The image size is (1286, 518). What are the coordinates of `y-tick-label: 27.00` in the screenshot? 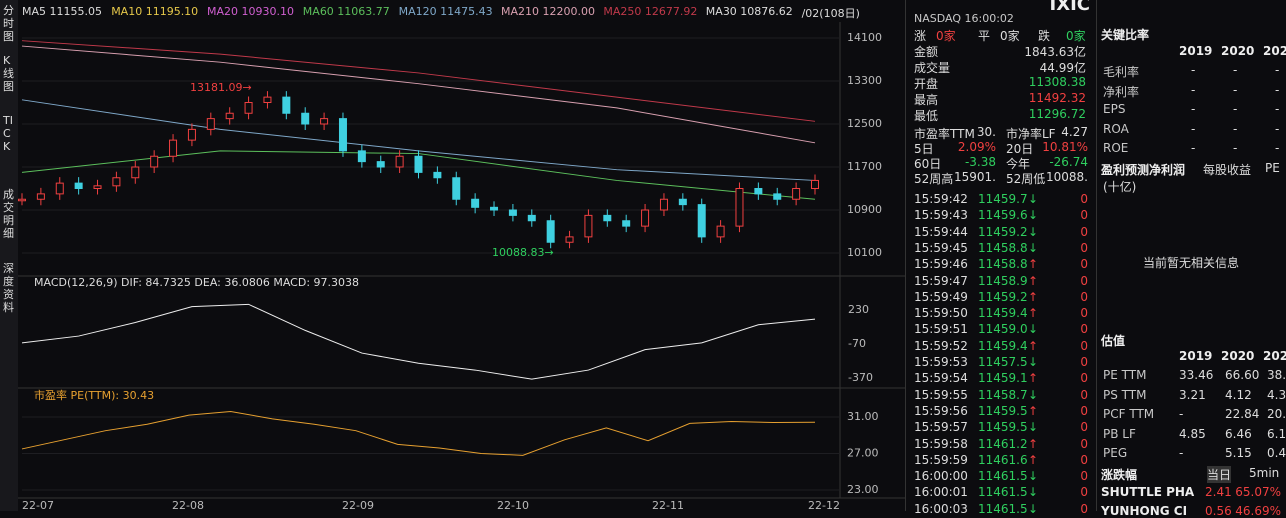 It's located at (863, 453).